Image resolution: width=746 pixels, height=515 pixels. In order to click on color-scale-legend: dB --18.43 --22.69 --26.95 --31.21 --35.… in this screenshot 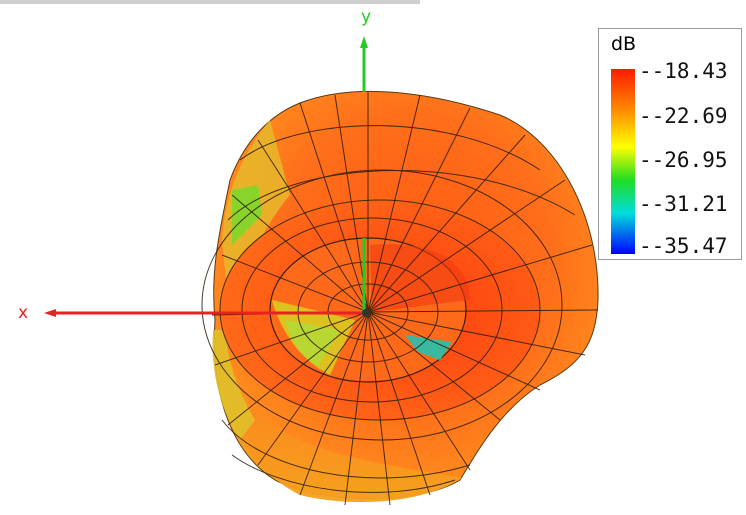, I will do `click(670, 144)`.